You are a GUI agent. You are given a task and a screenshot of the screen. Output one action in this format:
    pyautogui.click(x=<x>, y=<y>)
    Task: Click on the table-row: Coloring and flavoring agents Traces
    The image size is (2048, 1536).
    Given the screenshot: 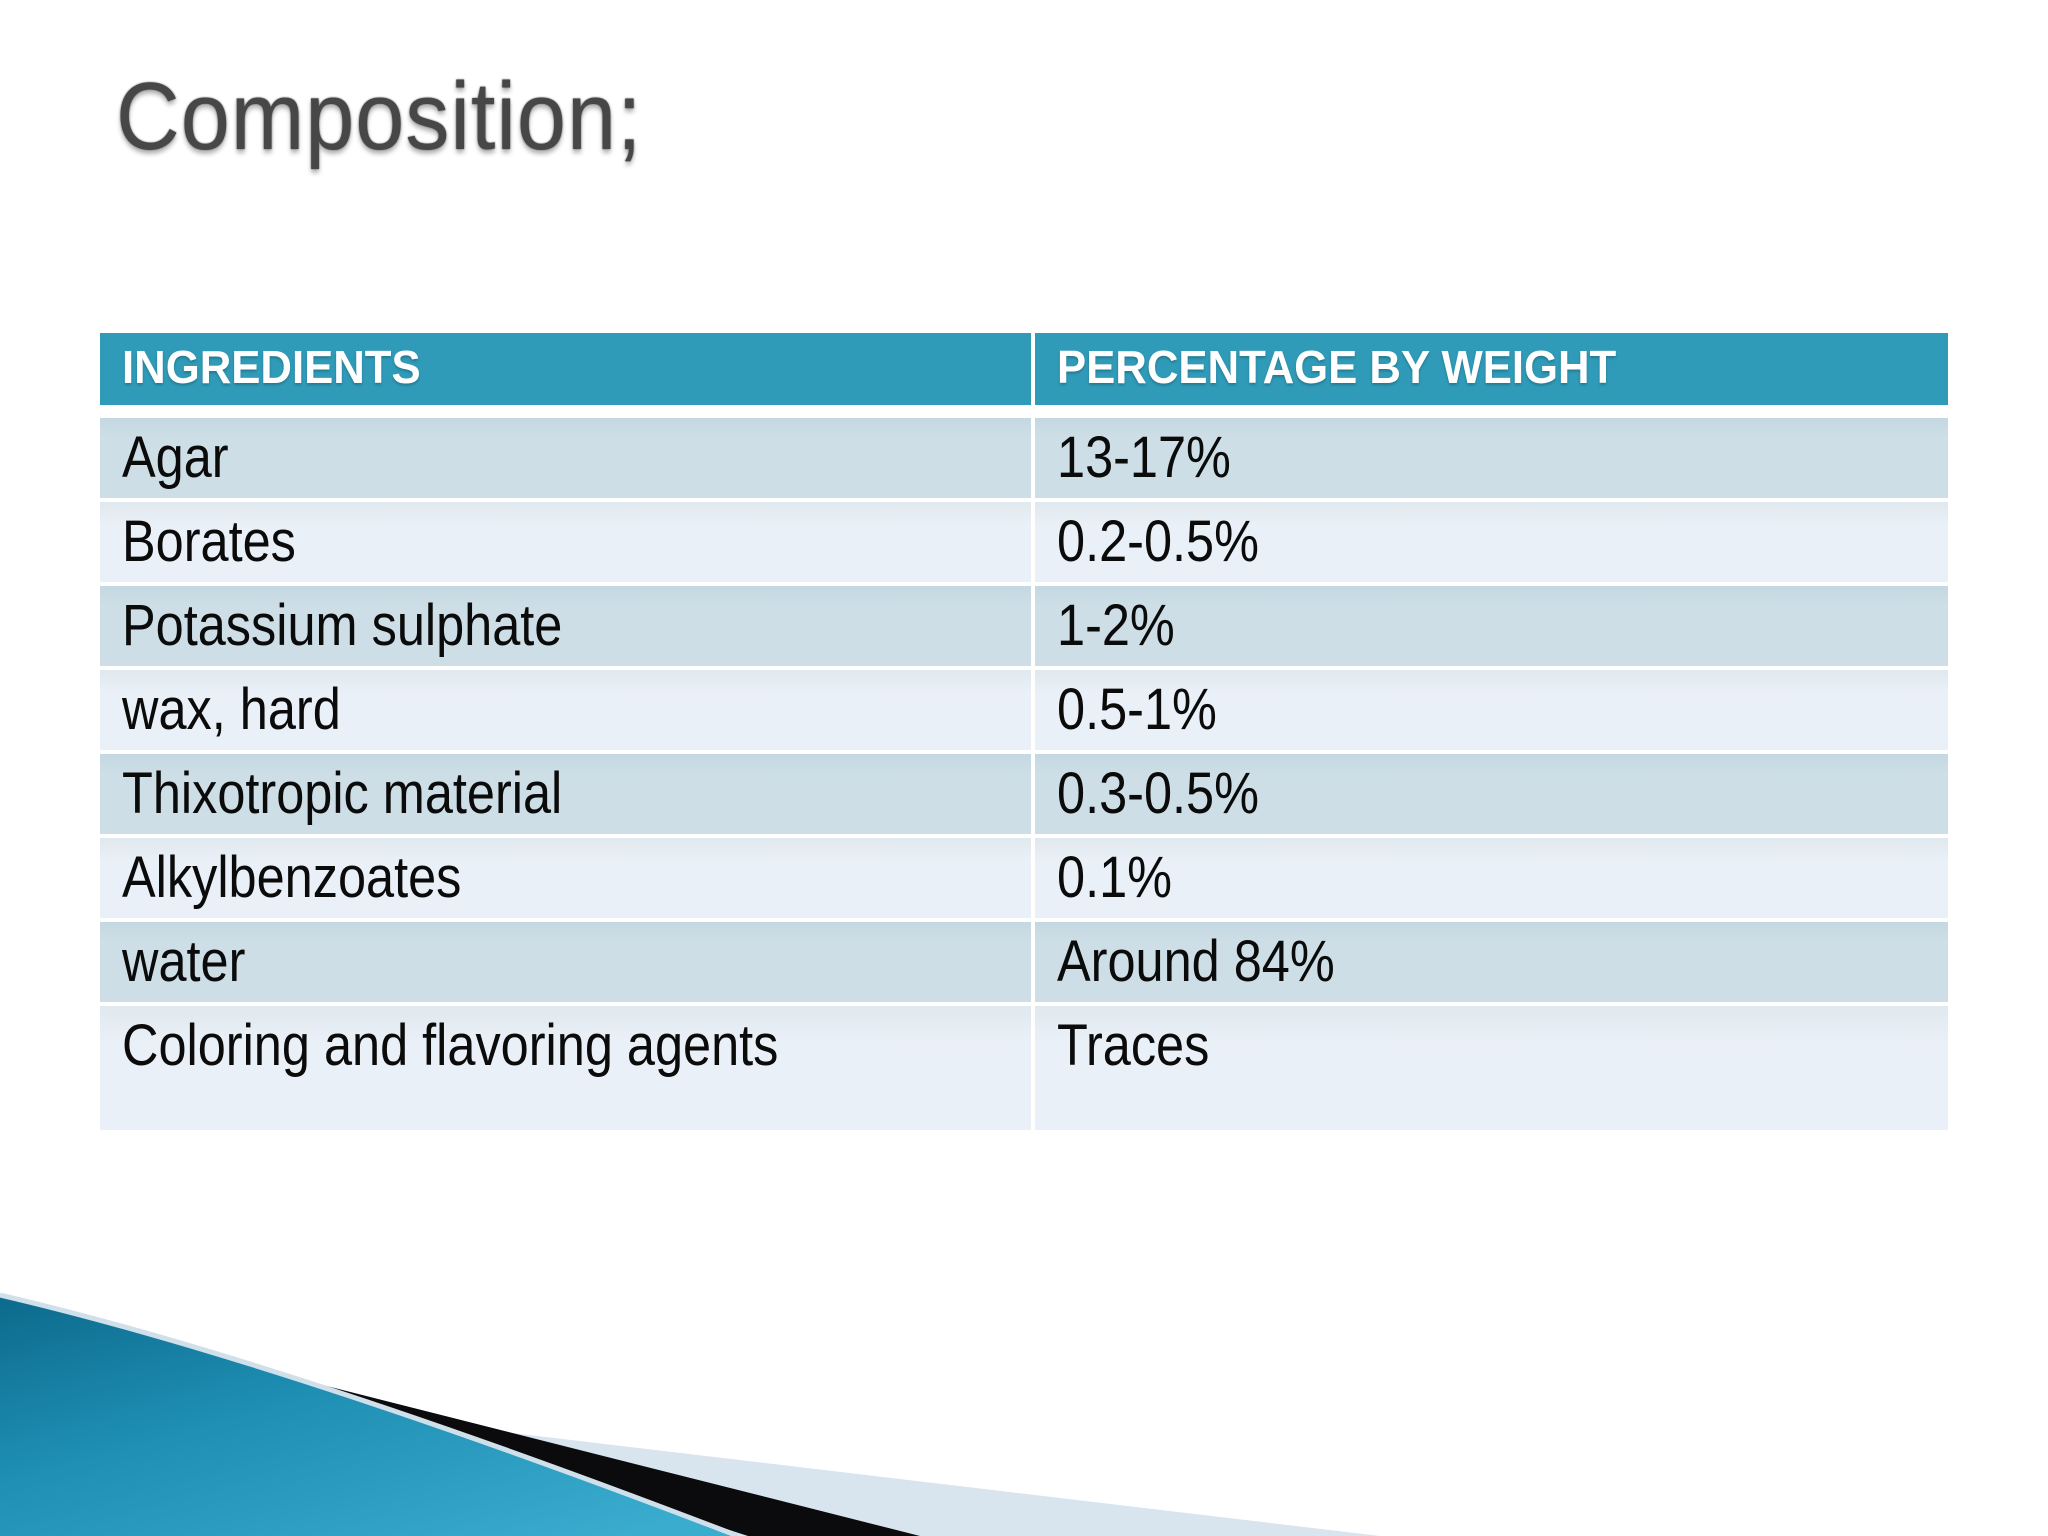 What is the action you would take?
    pyautogui.click(x=1024, y=1068)
    